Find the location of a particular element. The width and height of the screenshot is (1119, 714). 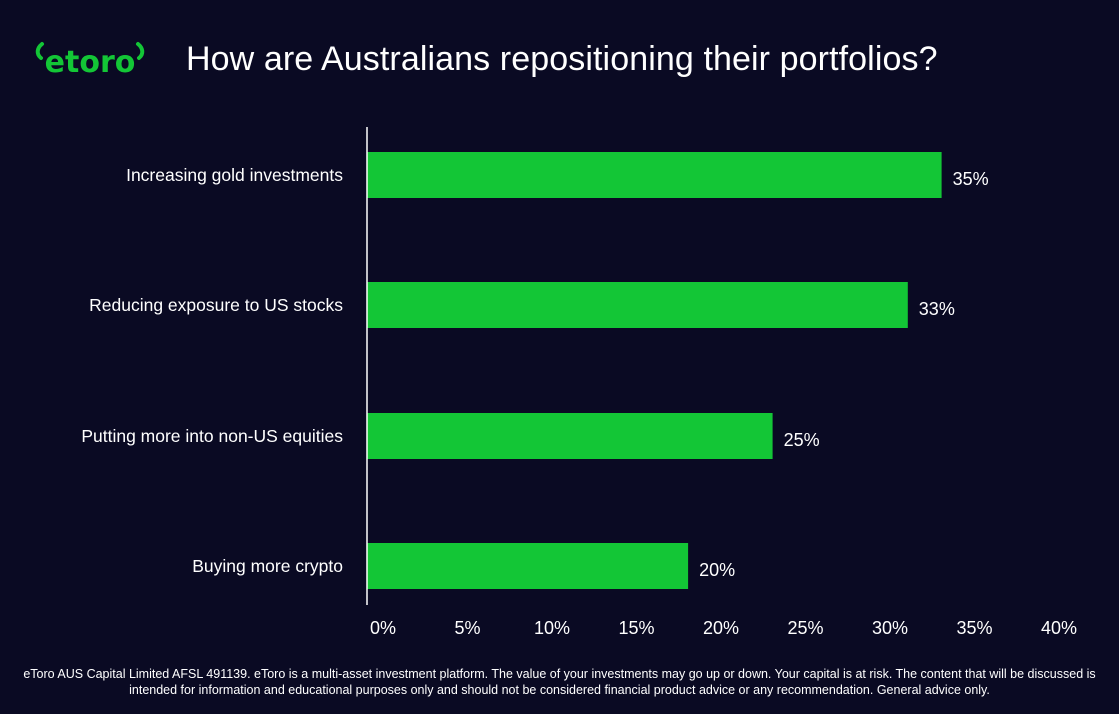

x-axis-ticks: 0% 5% 10% 15% 20% 25% 30% 35% 40% is located at coordinates (723, 628).